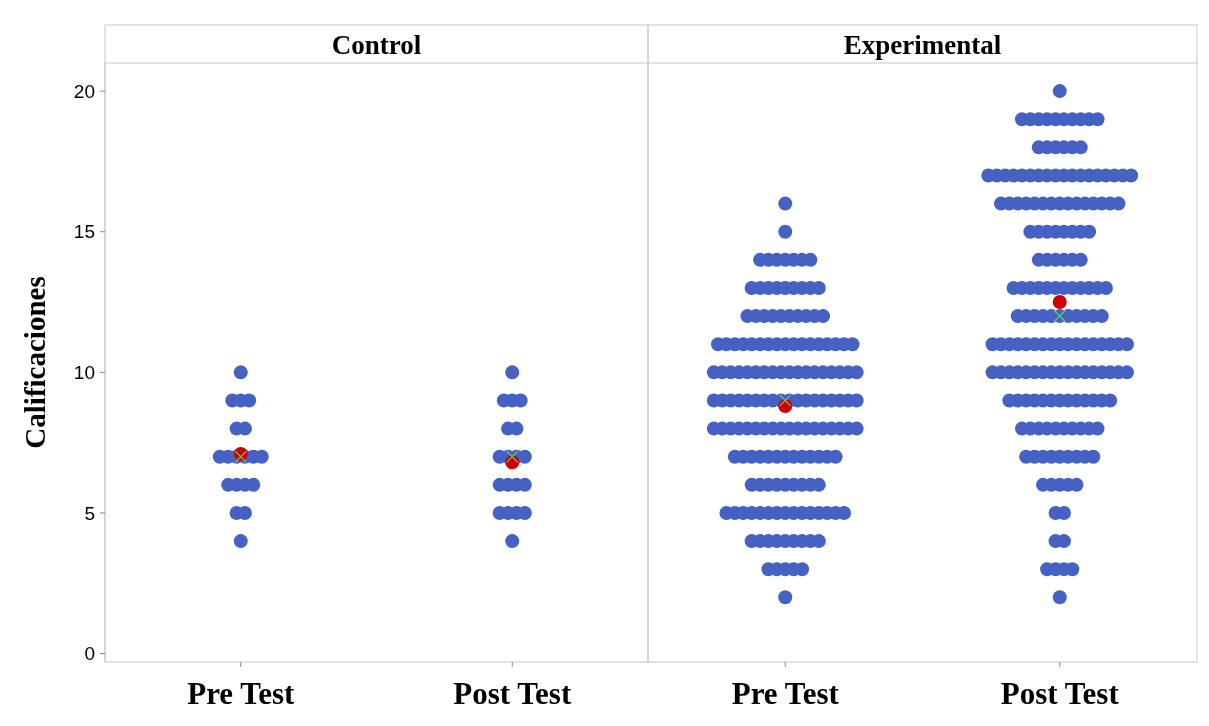 Image resolution: width=1209 pixels, height=726 pixels. Describe the element at coordinates (89, 513) in the screenshot. I see `y-tick-label: 5` at that location.